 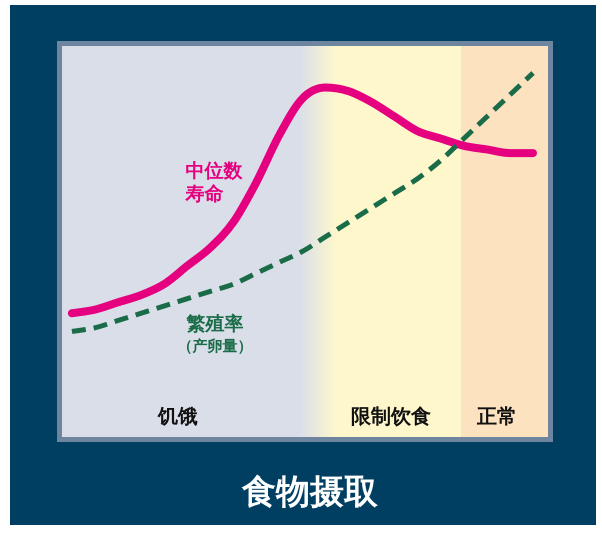 I want to click on annotation: 限制饮食, so click(x=391, y=416).